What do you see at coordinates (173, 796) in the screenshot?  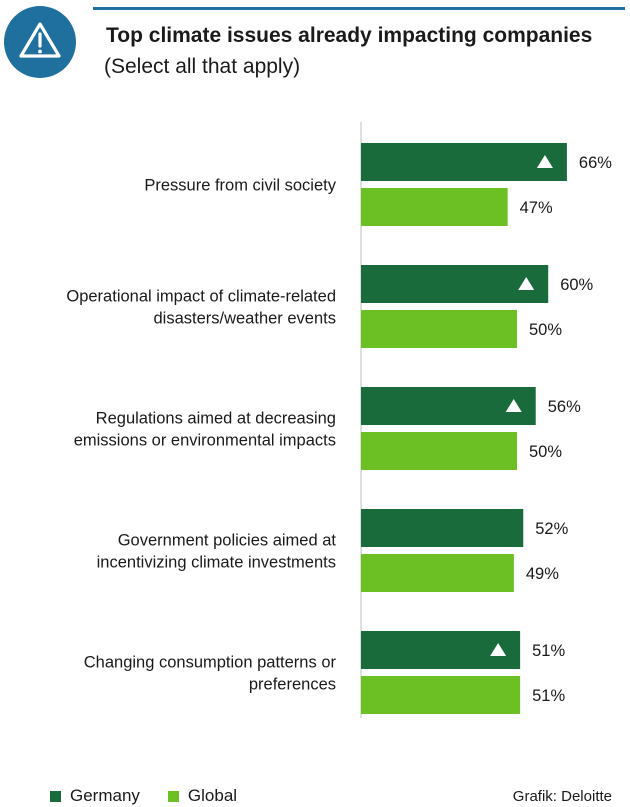 I see `legend-swatch-global` at bounding box center [173, 796].